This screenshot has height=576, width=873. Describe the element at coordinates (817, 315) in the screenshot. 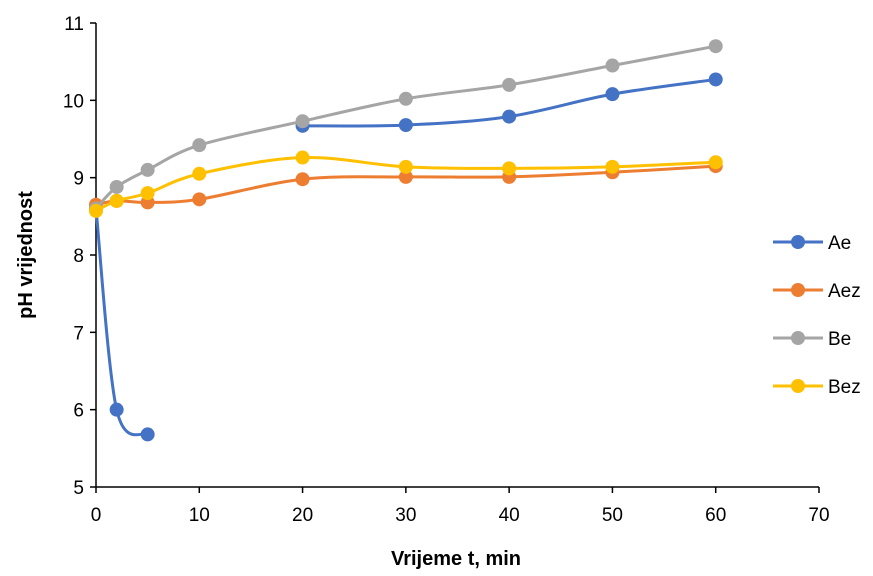

I see `legend: Ae Aez Be Bez` at that location.